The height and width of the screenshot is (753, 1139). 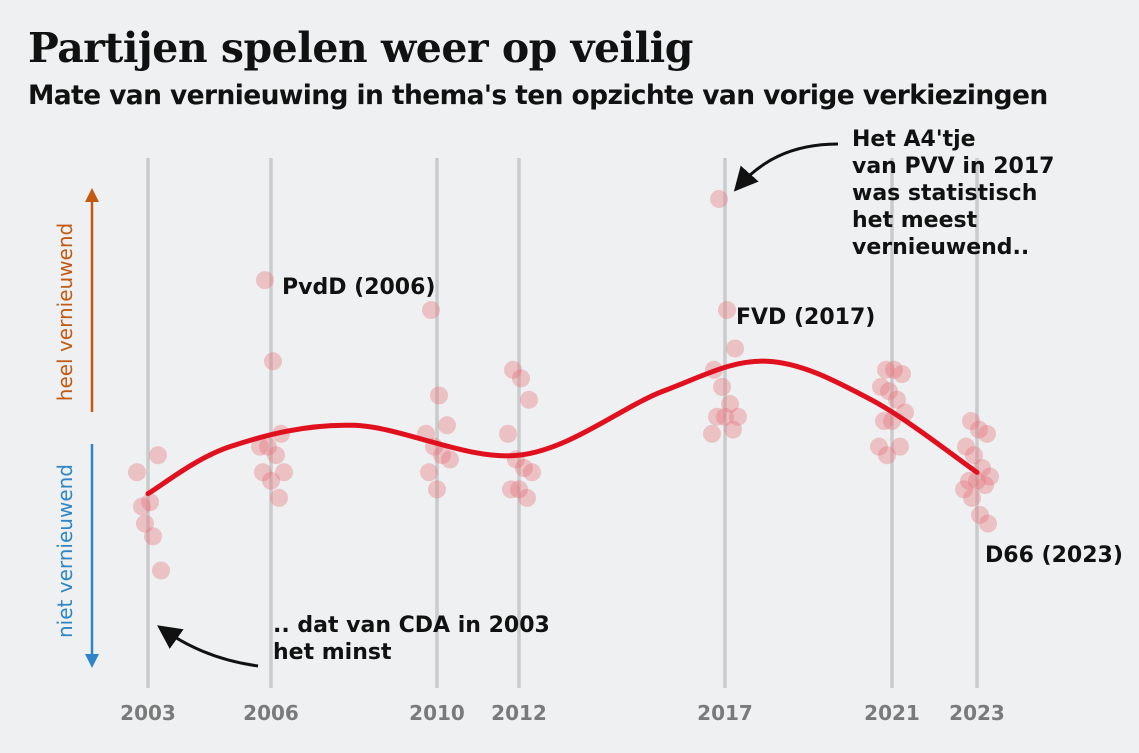 I want to click on x-tick-label: 2010, so click(x=437, y=713).